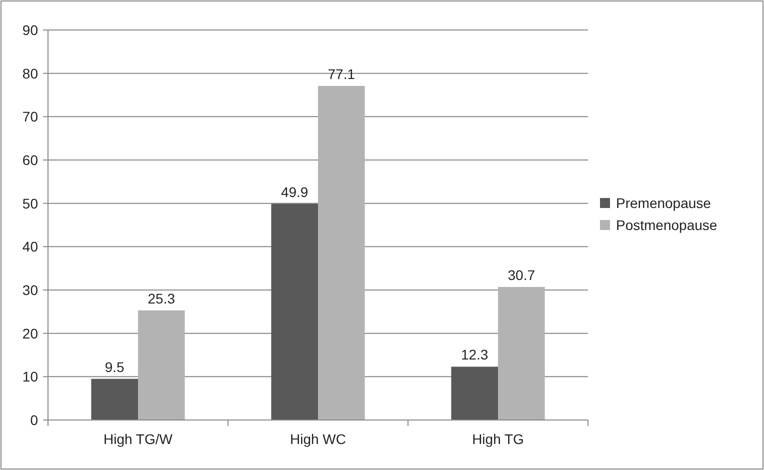  Describe the element at coordinates (34, 420) in the screenshot. I see `y-tick-label: 0` at that location.